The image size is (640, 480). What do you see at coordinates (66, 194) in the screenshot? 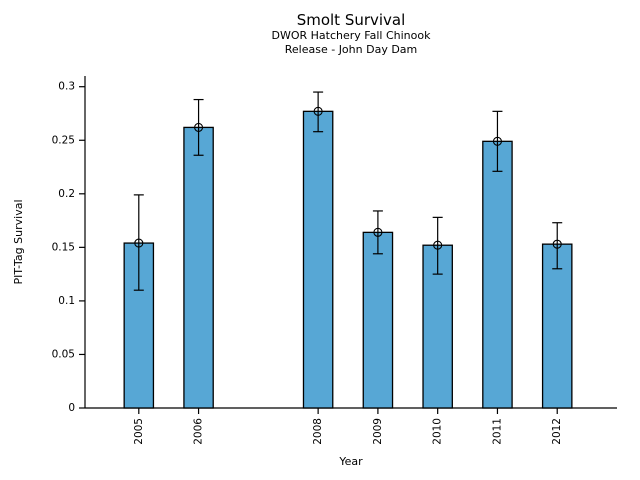
I see `y-tick-label: 0.2` at bounding box center [66, 194].